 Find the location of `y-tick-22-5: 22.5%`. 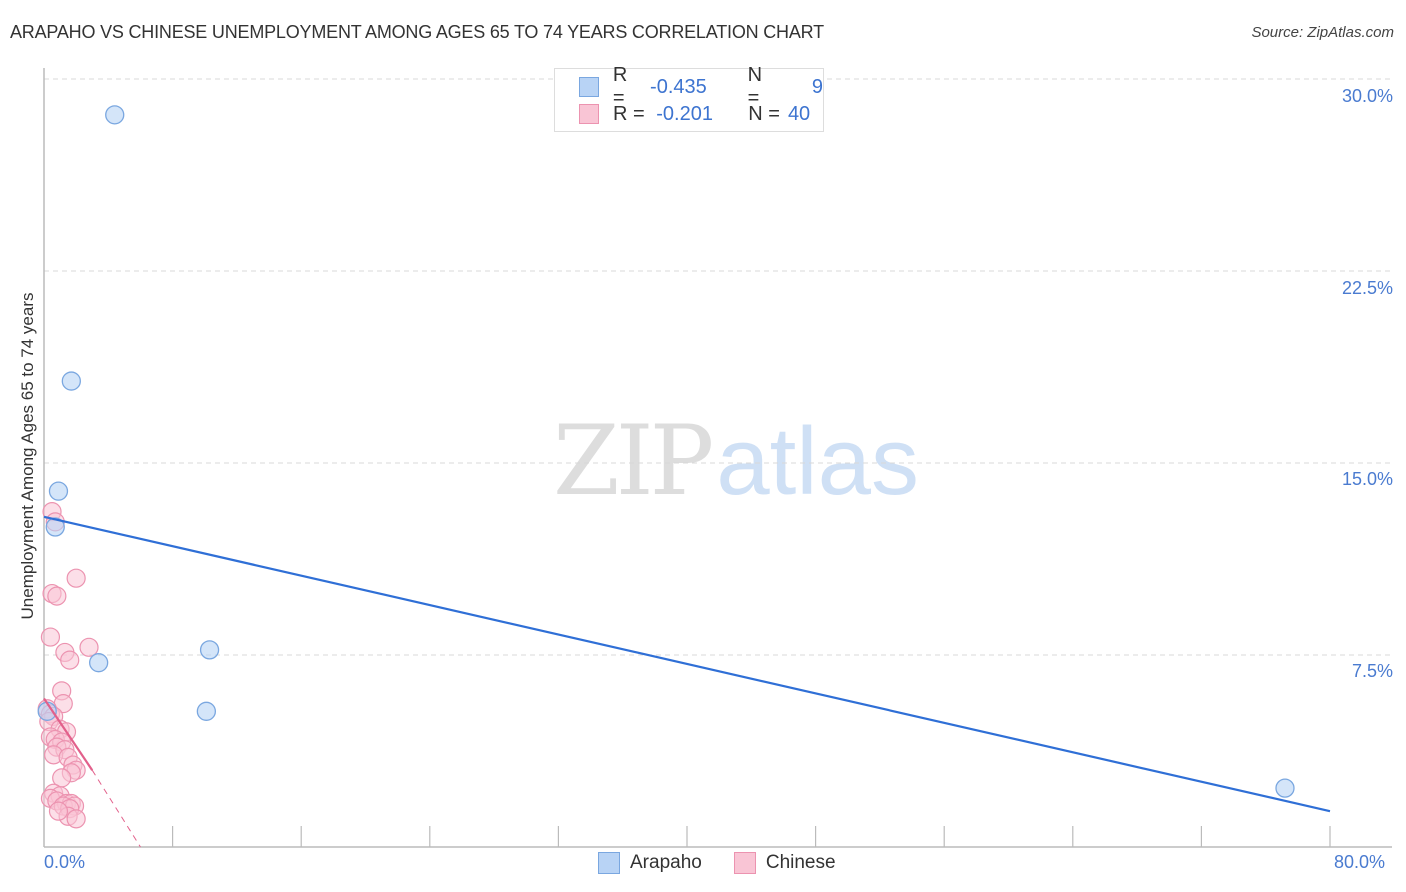

y-tick-22-5: 22.5% is located at coordinates (1367, 288).